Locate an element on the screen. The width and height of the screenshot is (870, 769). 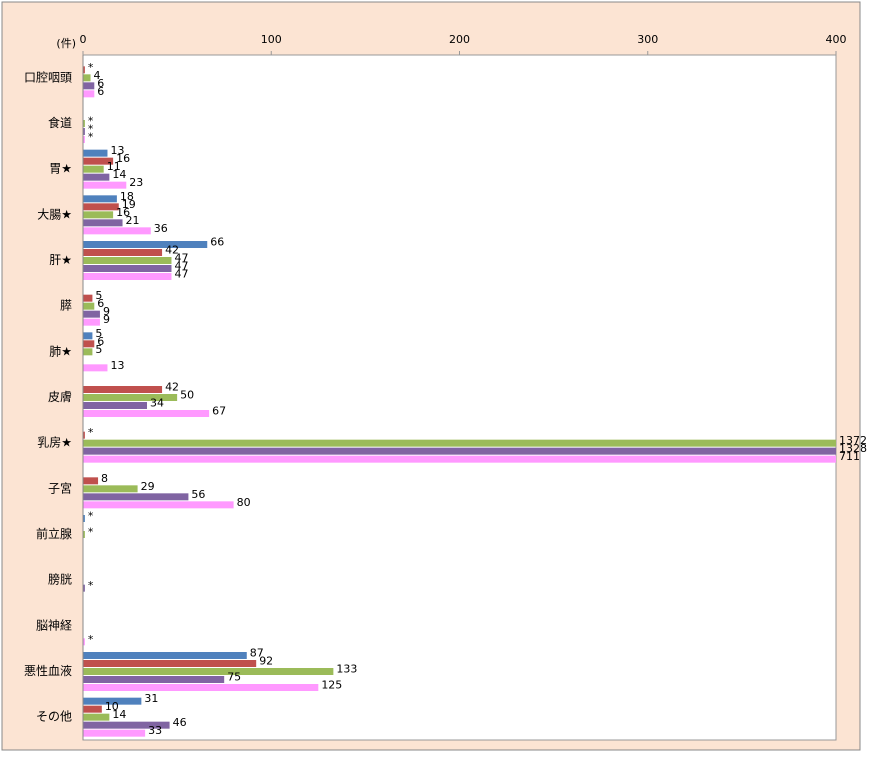
value-label: 23 is located at coordinates (136, 182).